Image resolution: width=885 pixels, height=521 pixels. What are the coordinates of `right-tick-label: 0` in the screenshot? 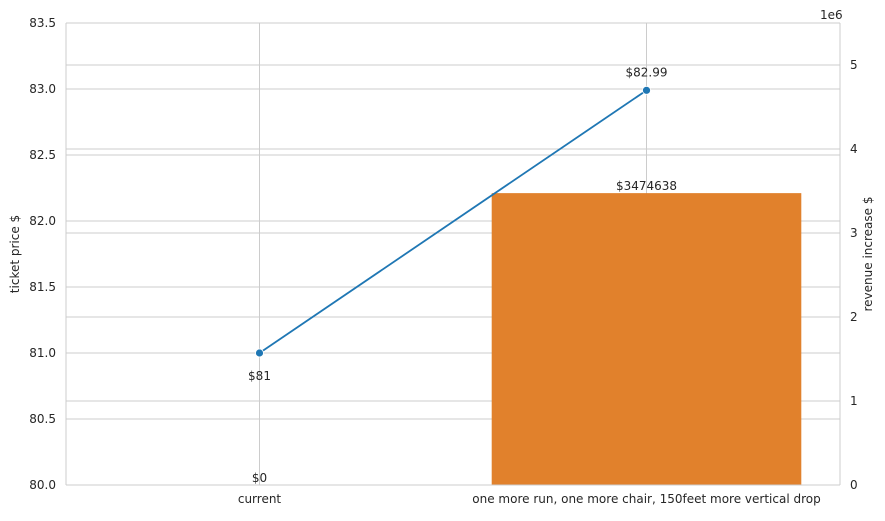 It's located at (854, 485).